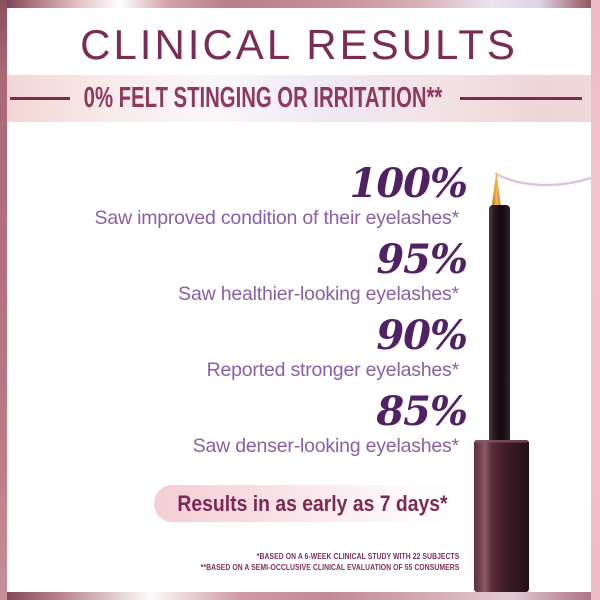 Image resolution: width=600 pixels, height=600 pixels. Describe the element at coordinates (501, 516) in the screenshot. I see `bottle-cap` at that location.